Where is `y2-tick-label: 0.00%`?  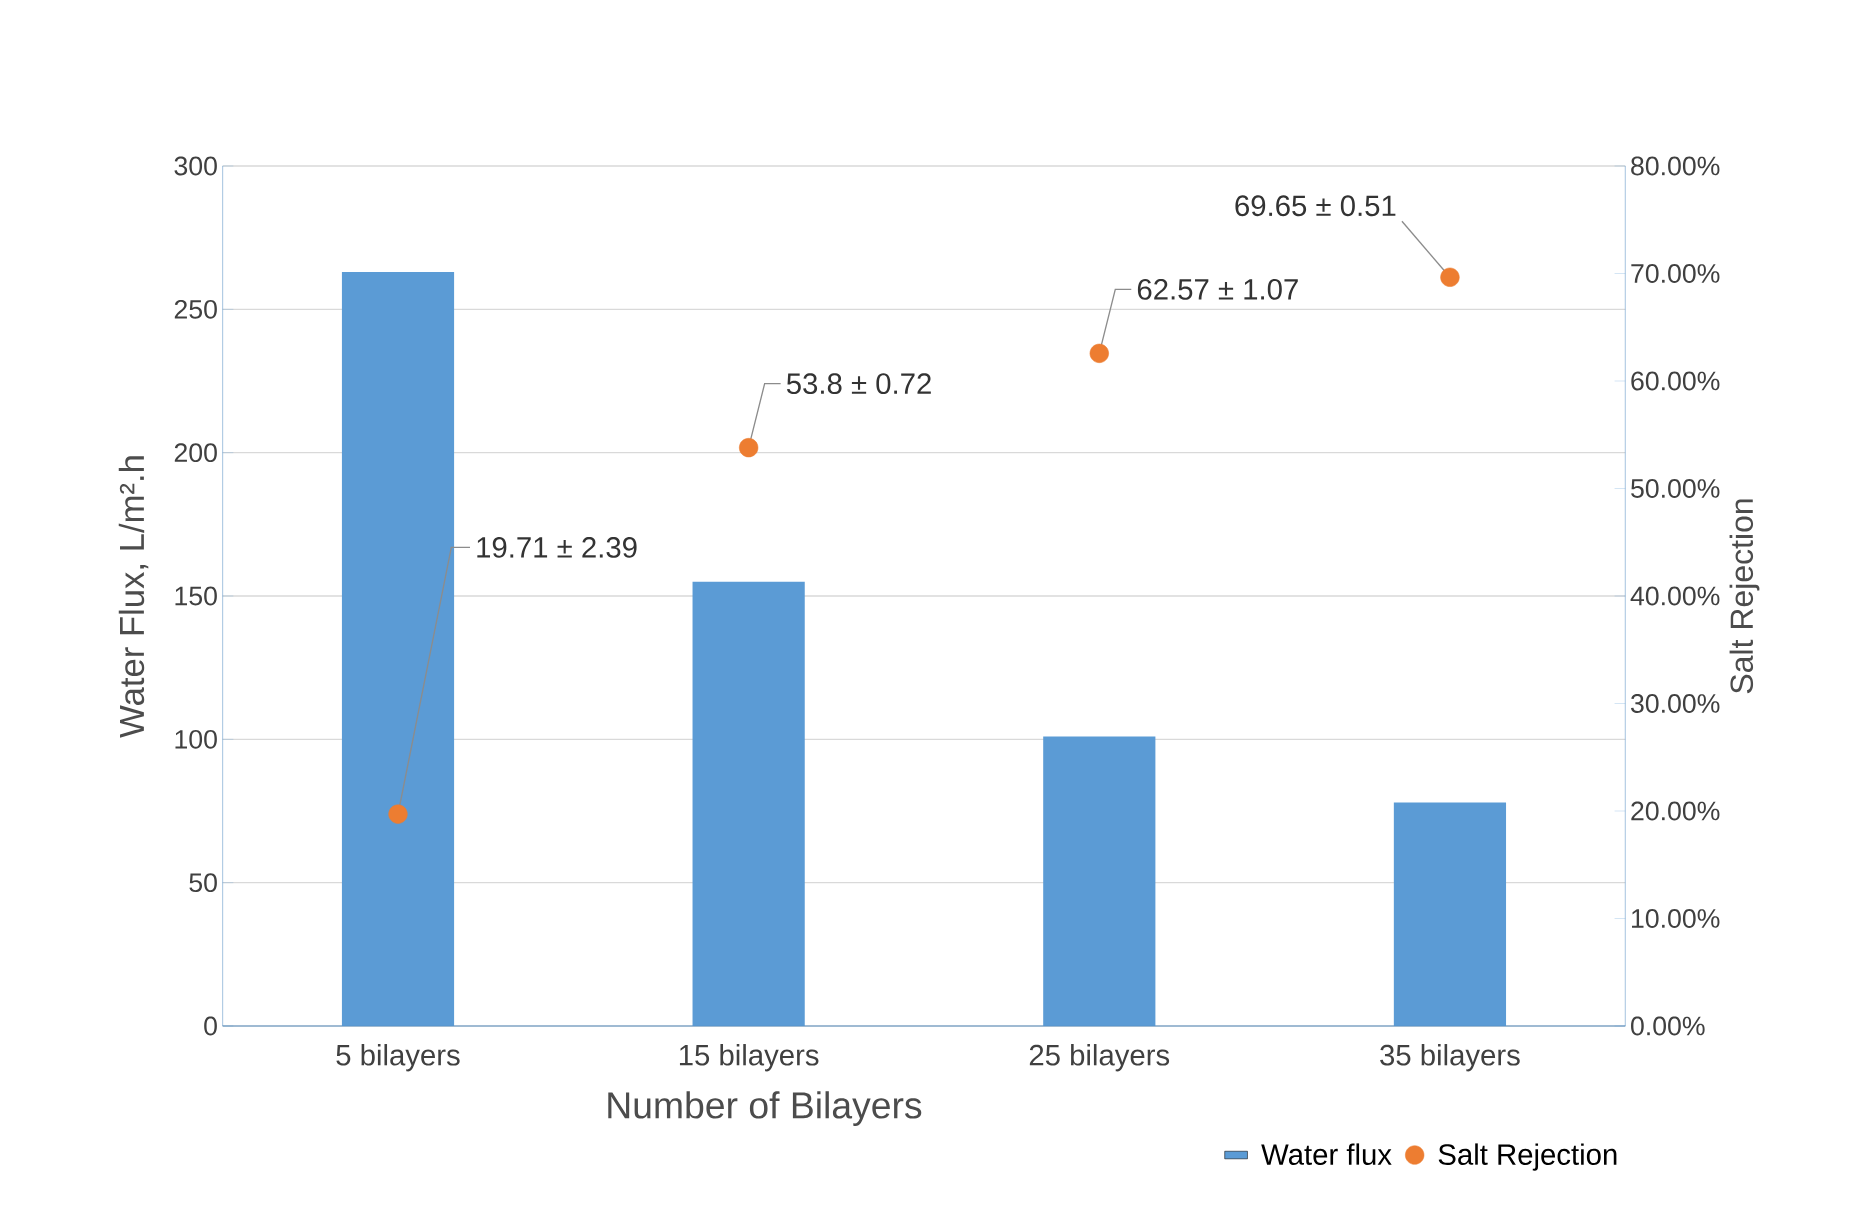 y2-tick-label: 0.00% is located at coordinates (1668, 1026).